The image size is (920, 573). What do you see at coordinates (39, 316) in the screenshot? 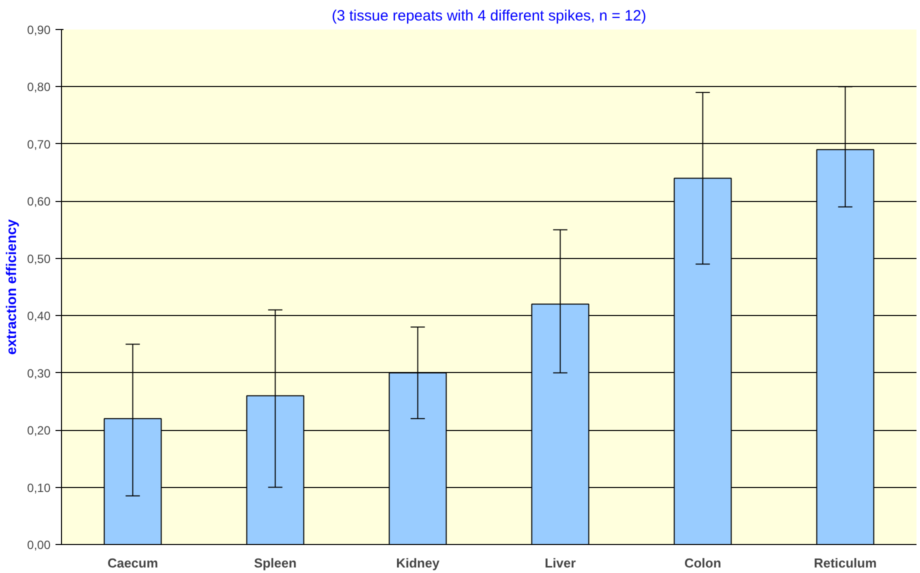
I see `y-tick-label: 0,40` at bounding box center [39, 316].